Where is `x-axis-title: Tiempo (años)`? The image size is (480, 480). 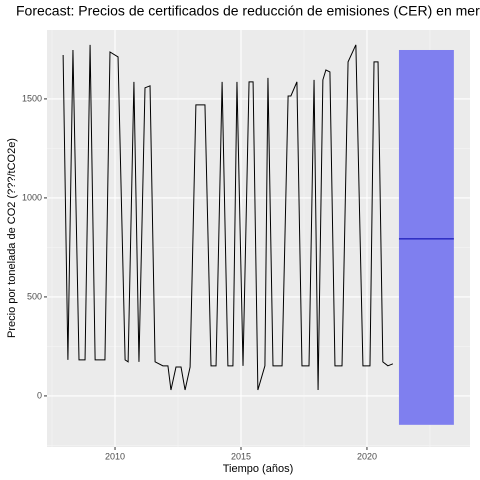
x-axis-title: Tiempo (años) is located at coordinates (258, 469).